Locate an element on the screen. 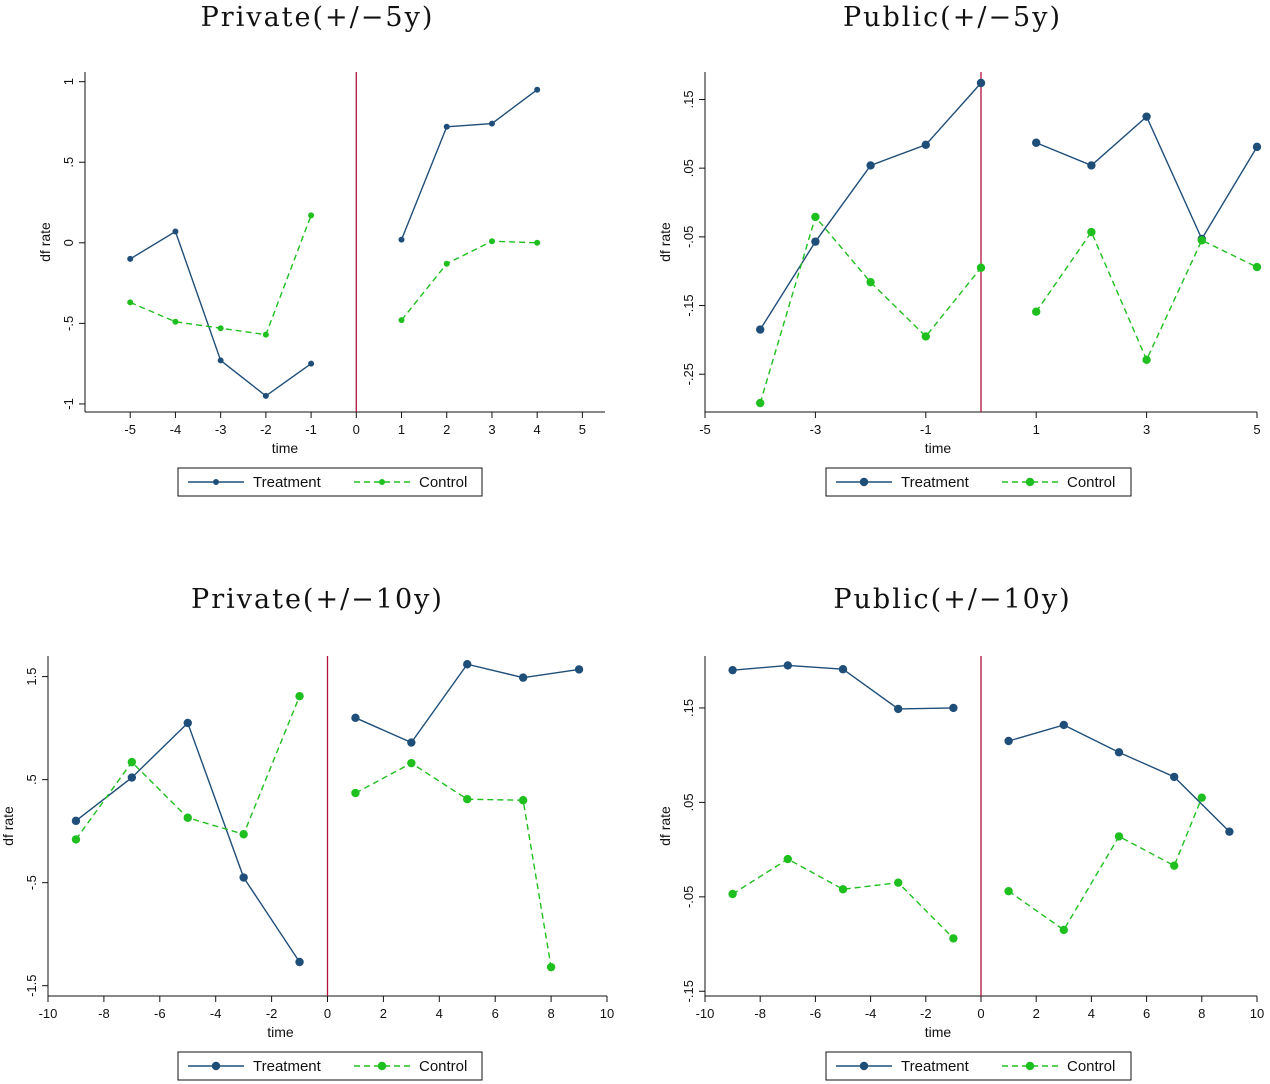 The width and height of the screenshot is (1270, 1084). y-tick-label: 0 is located at coordinates (68, 242).